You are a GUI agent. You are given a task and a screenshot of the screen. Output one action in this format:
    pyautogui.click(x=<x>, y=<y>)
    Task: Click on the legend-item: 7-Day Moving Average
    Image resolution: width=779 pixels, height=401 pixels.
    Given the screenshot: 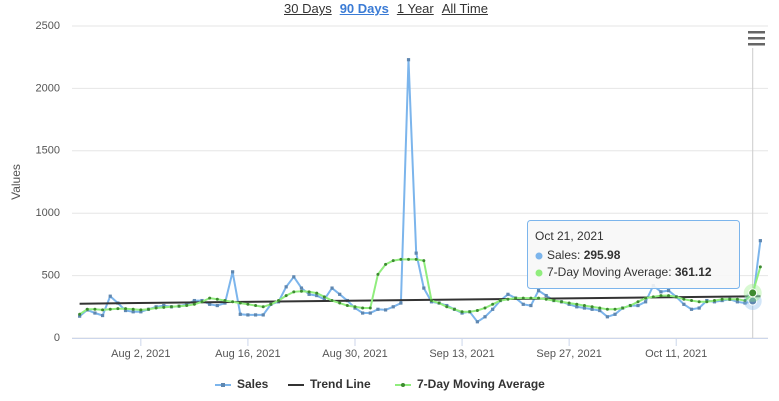 What is the action you would take?
    pyautogui.click(x=470, y=384)
    